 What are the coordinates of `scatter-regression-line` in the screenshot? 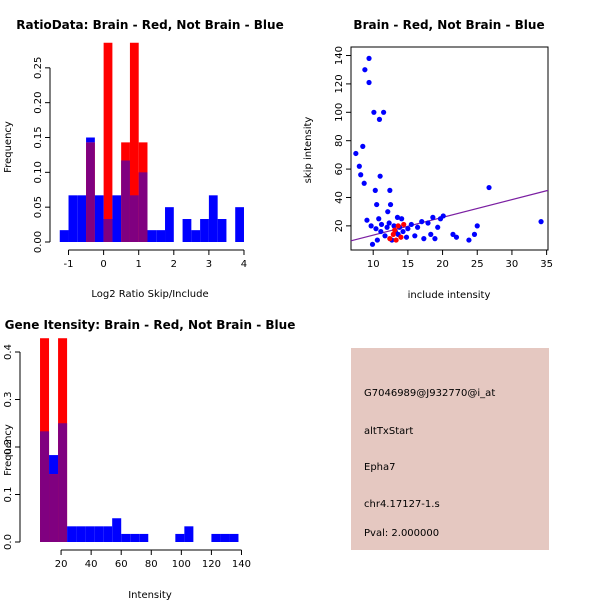 It's located at (449, 215).